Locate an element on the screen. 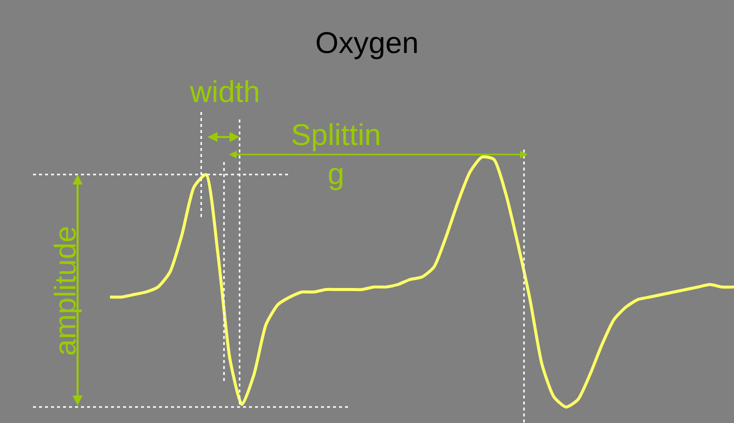  text: amplitude is located at coordinates (65, 291).